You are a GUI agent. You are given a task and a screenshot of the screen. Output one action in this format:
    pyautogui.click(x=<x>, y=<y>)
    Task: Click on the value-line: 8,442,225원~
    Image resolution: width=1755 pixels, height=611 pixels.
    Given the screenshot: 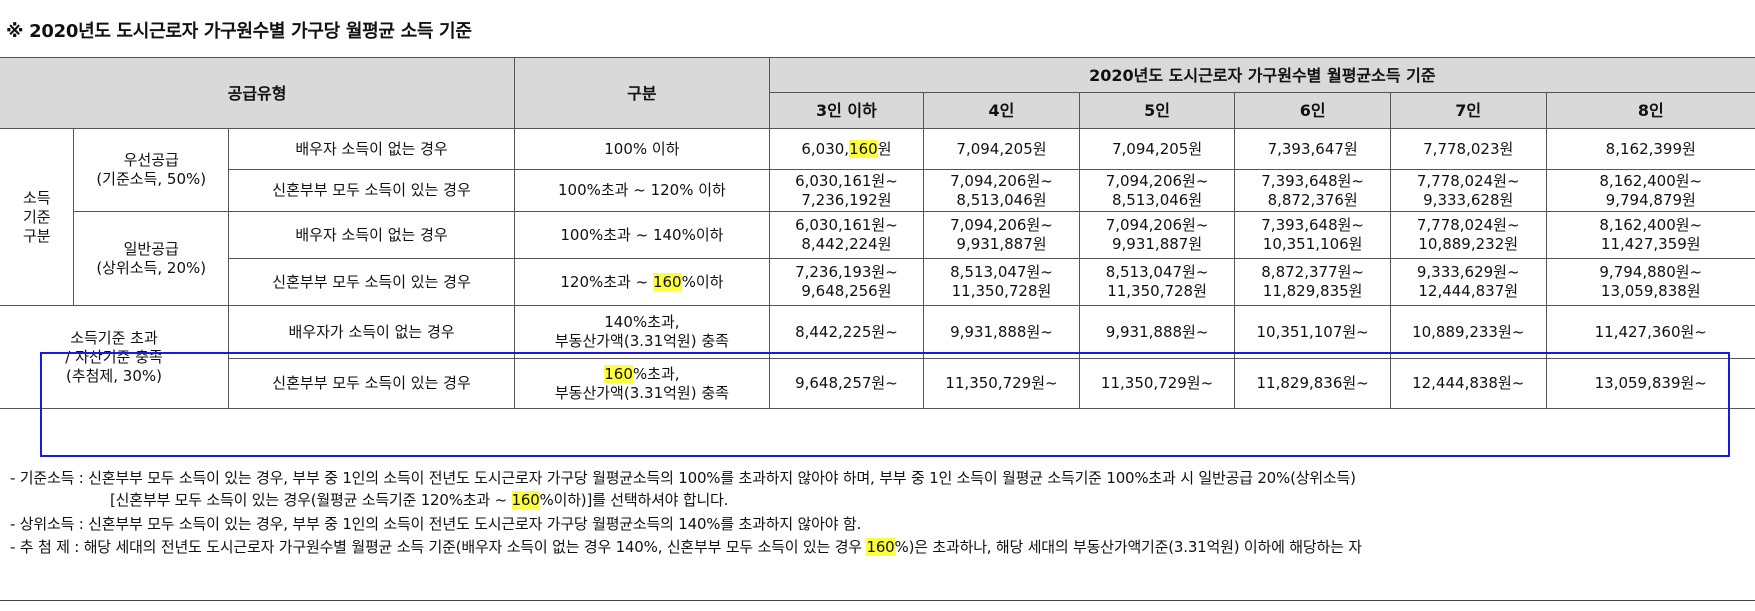 What is the action you would take?
    pyautogui.click(x=846, y=331)
    